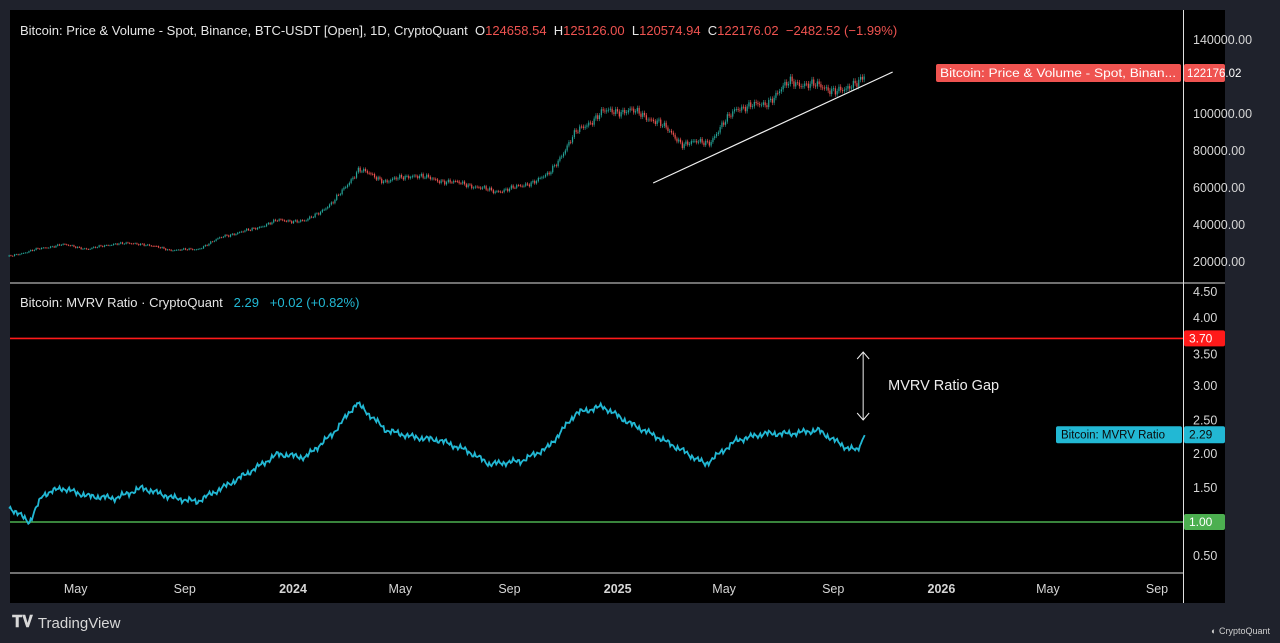 This screenshot has width=1280, height=643. I want to click on trendline, so click(772, 127).